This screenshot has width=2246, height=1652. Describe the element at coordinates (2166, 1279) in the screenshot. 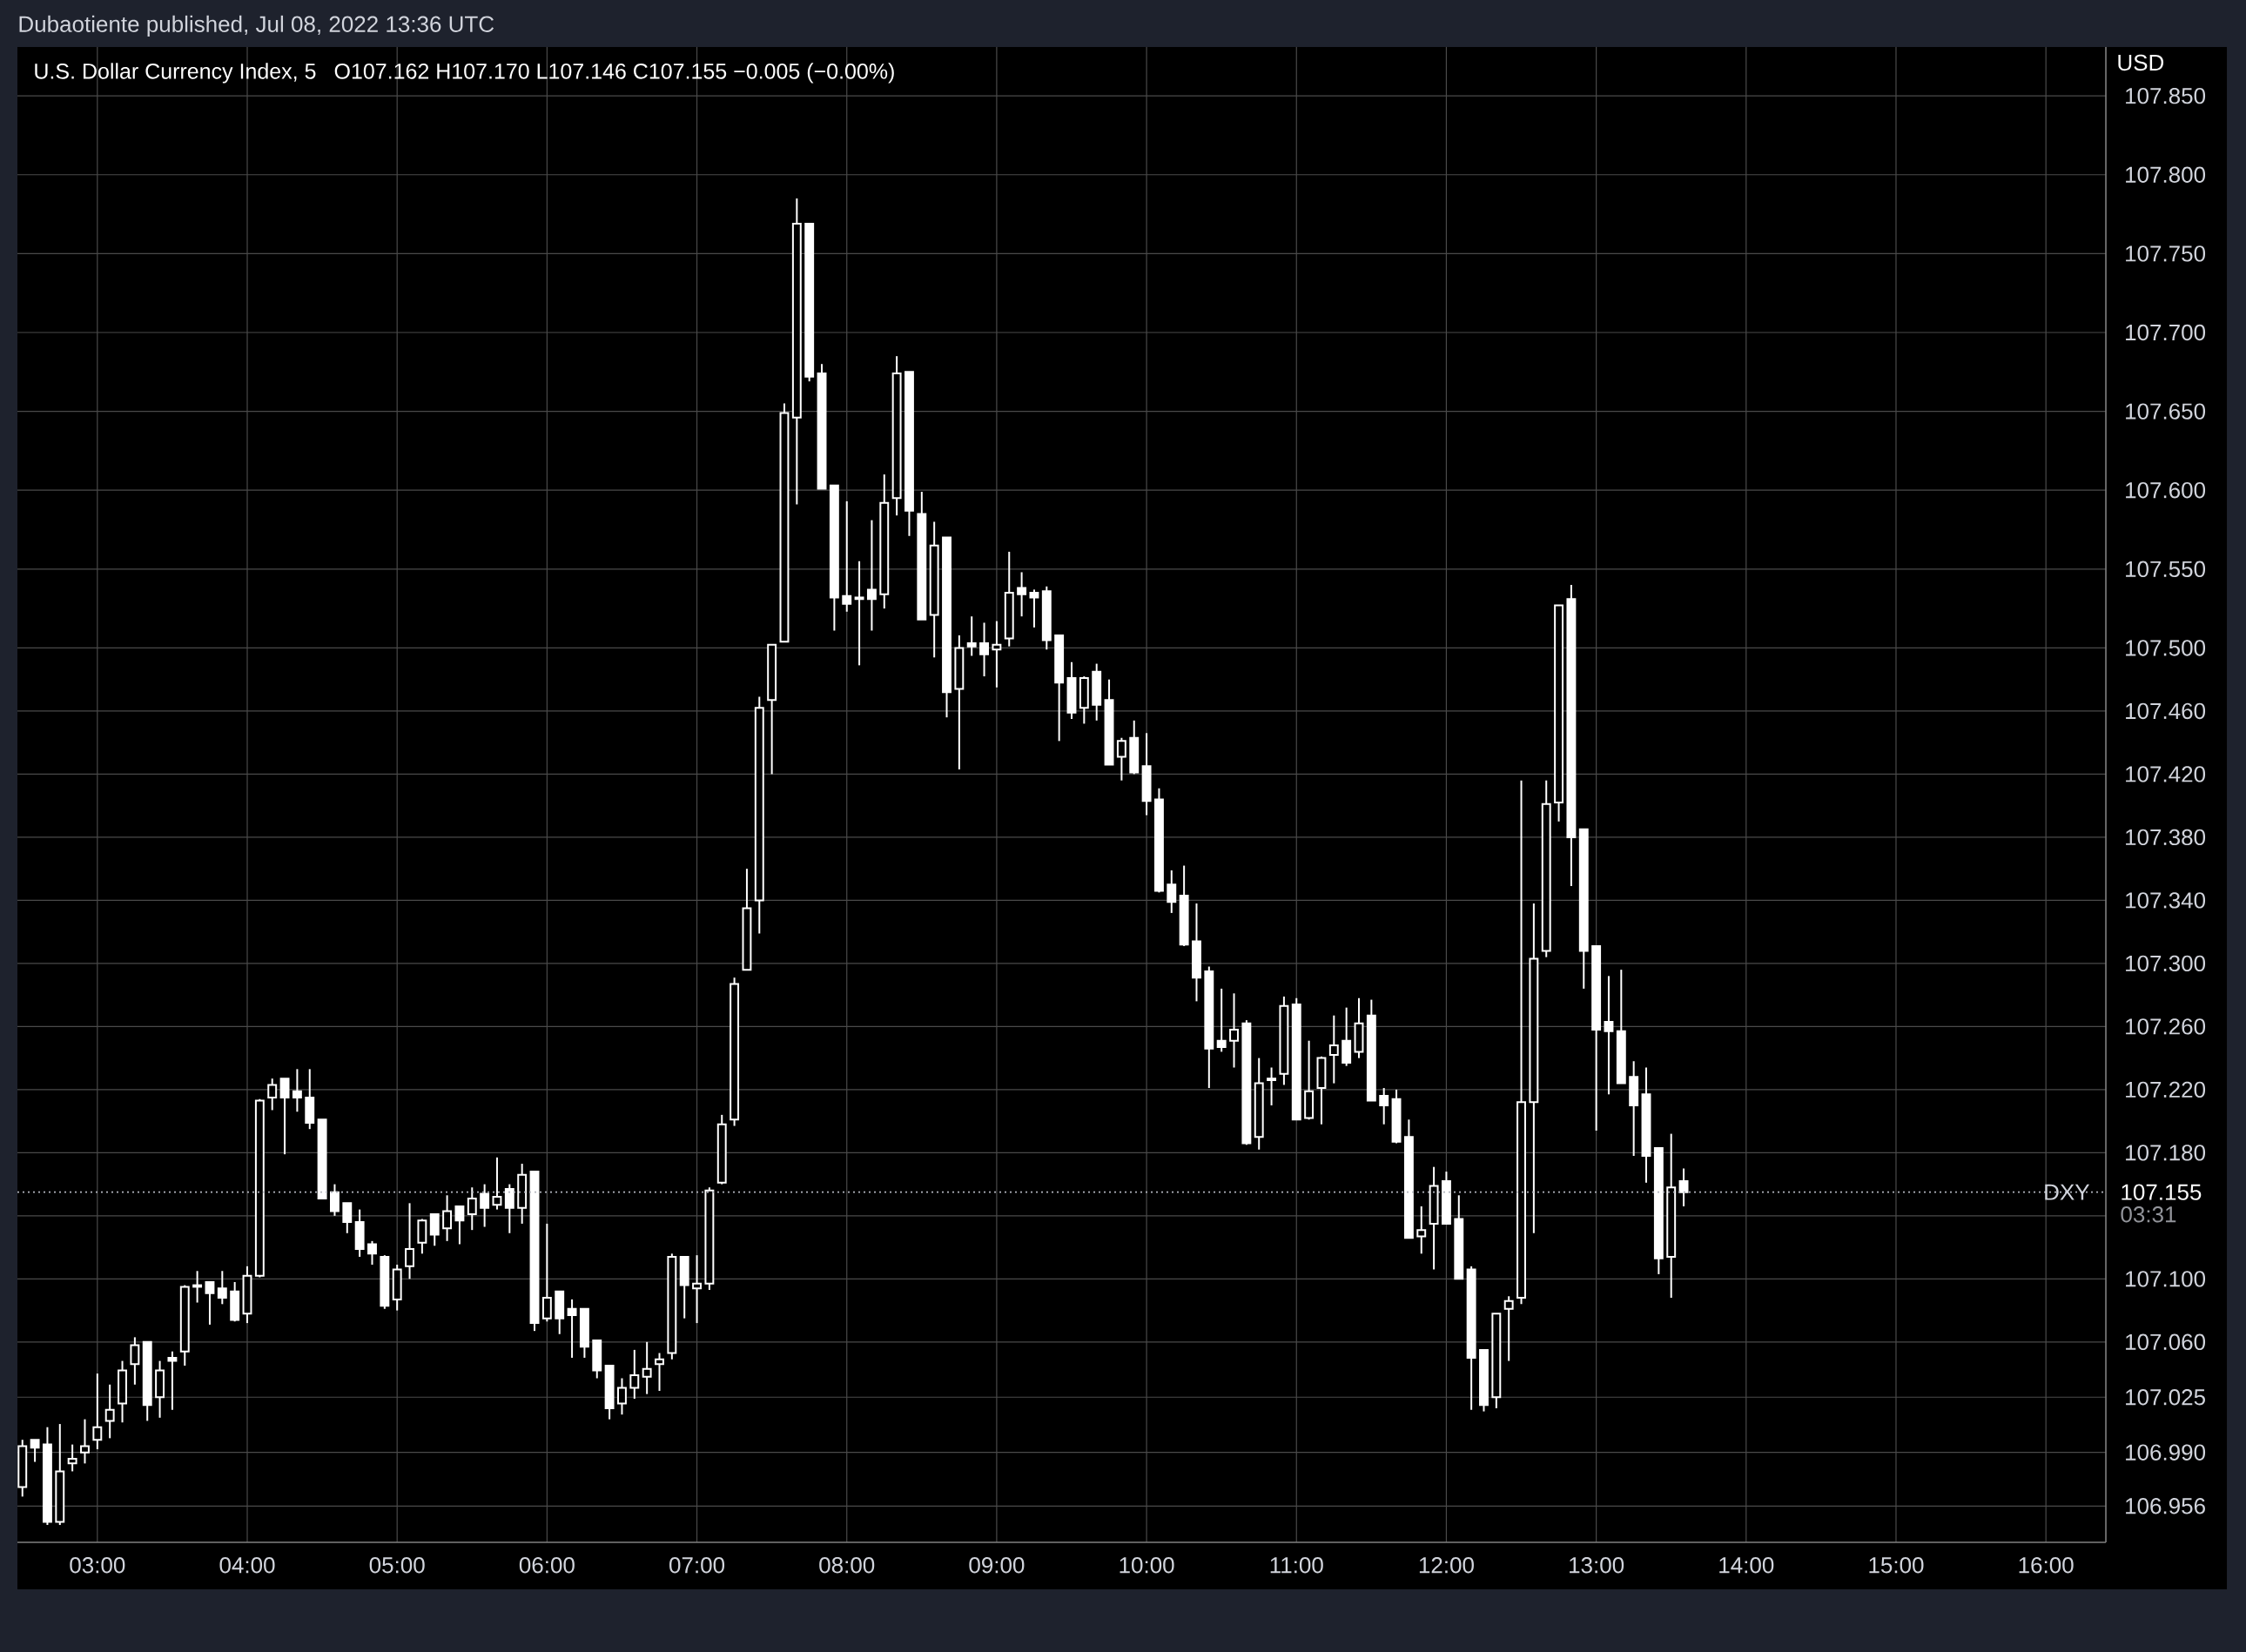

I see `y-tick-label: 107.100` at that location.